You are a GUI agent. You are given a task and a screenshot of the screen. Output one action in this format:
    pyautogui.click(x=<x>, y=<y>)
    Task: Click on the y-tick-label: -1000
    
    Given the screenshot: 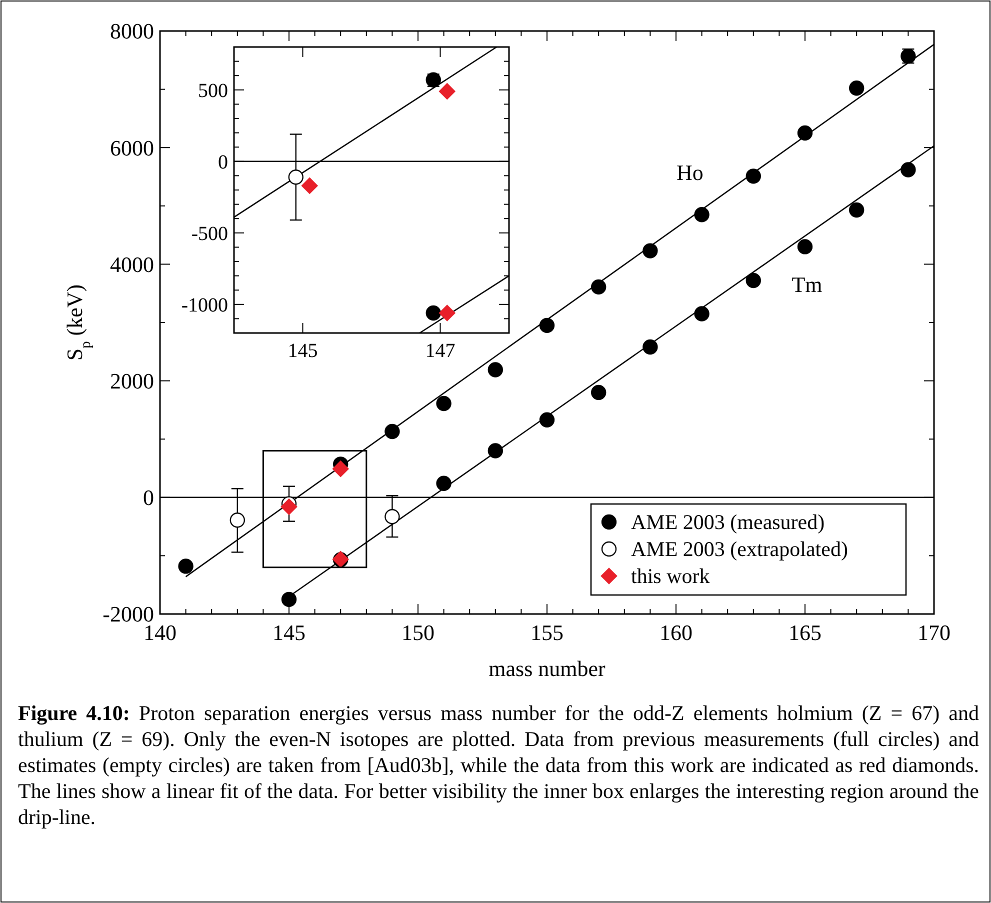 What is the action you would take?
    pyautogui.click(x=204, y=305)
    